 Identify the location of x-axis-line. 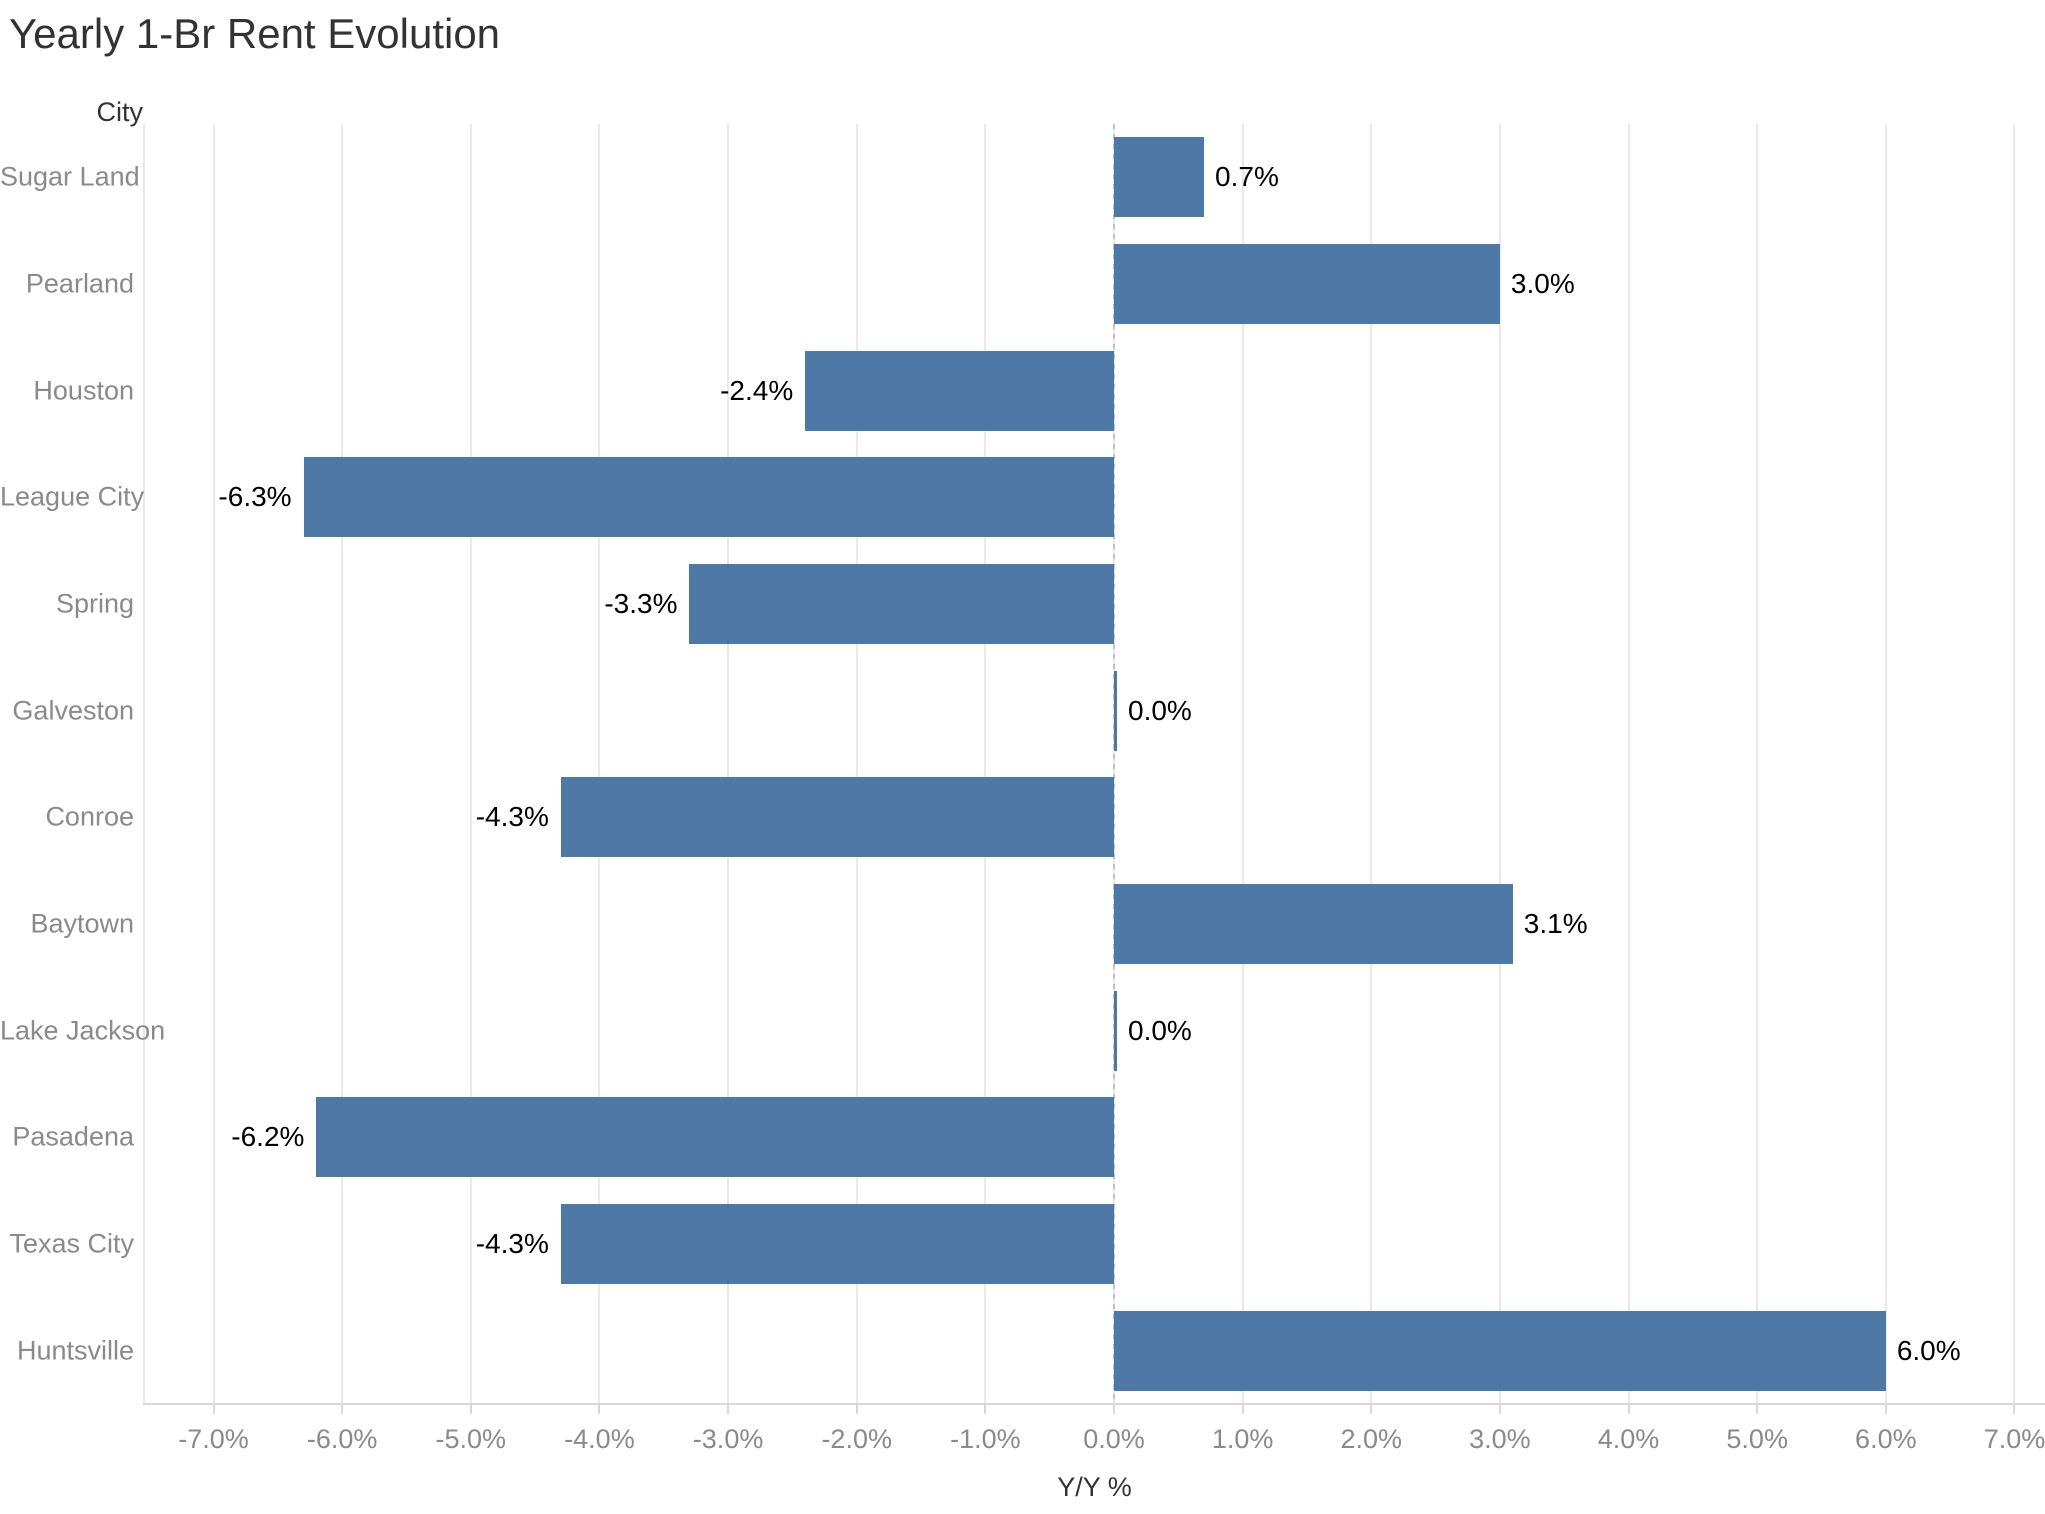
(1094, 1404).